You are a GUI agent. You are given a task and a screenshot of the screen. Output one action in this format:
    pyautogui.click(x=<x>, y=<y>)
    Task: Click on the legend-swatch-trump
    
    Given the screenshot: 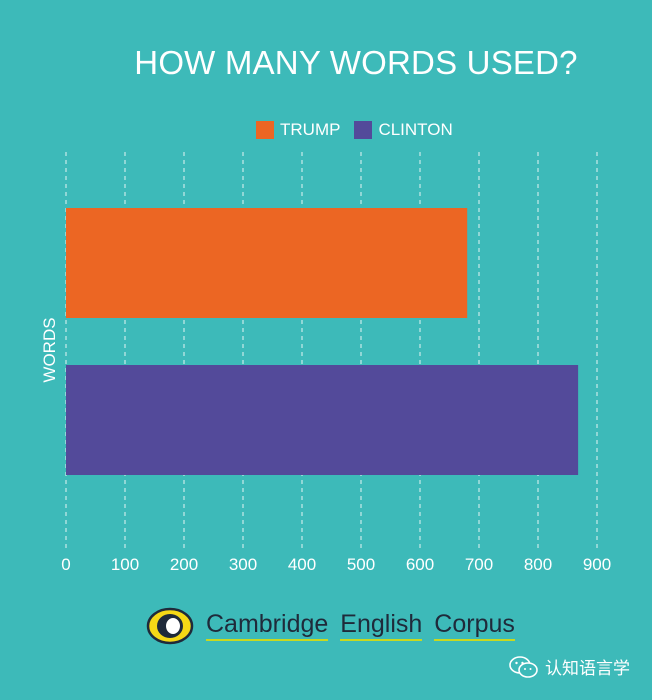 What is the action you would take?
    pyautogui.click(x=265, y=130)
    